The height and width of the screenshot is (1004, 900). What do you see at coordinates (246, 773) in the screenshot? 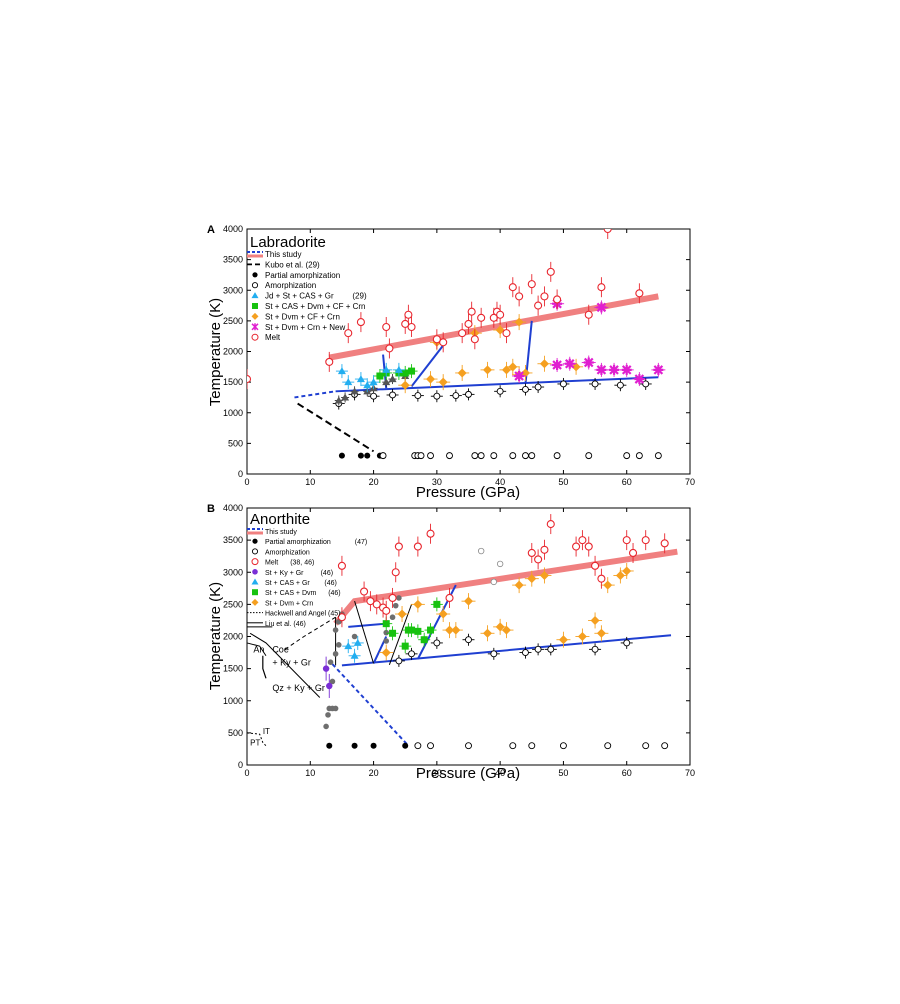
I see `x-tick-label: 0` at bounding box center [246, 773].